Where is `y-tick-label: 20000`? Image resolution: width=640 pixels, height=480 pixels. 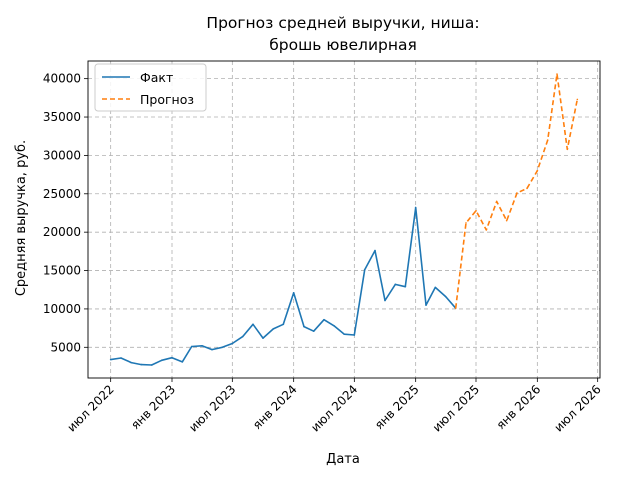
y-tick-label: 20000 is located at coordinates (62, 232).